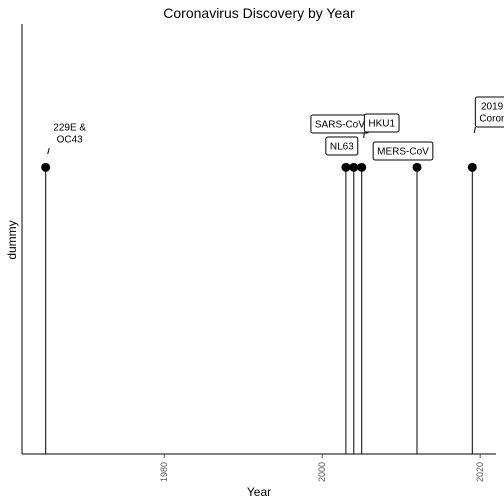  What do you see at coordinates (480, 472) in the screenshot?
I see `x-tick-label: 2020` at bounding box center [480, 472].